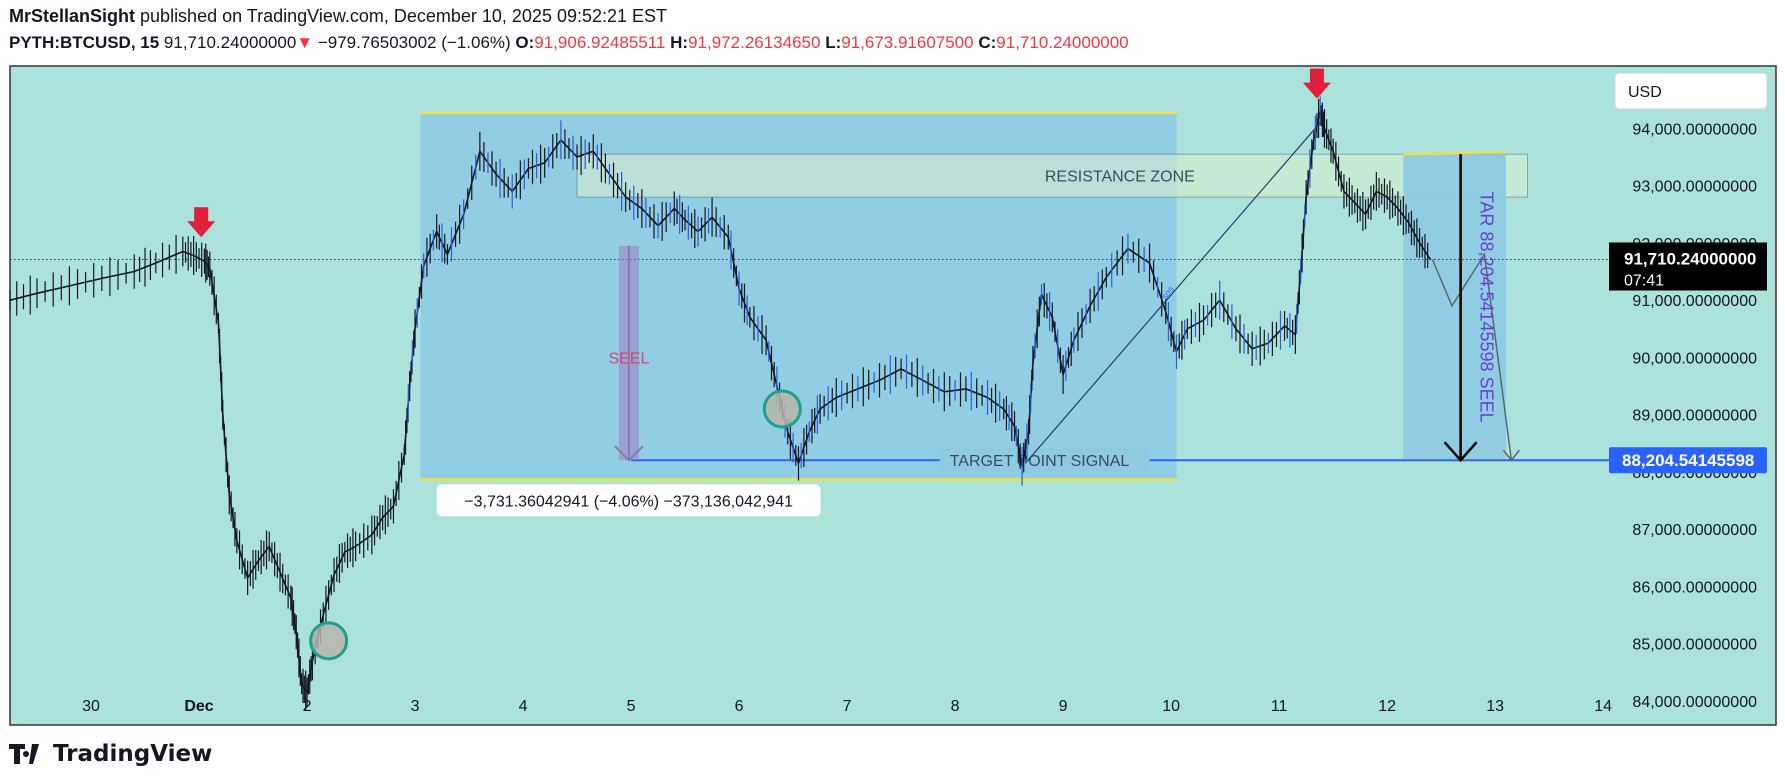  Describe the element at coordinates (833, 42) in the screenshot. I see `low-label: L:` at that location.